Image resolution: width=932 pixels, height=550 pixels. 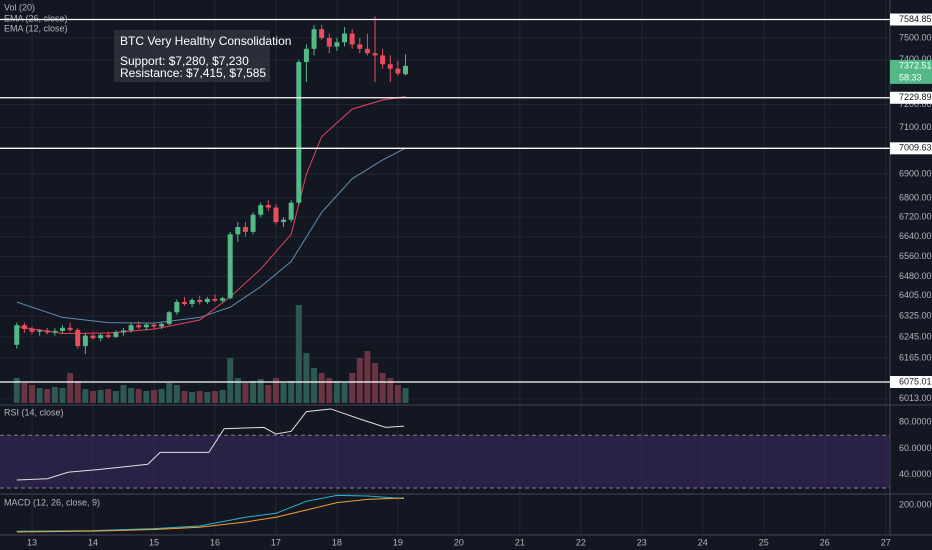 What do you see at coordinates (32, 542) in the screenshot?
I see `x-tick-label: 13` at bounding box center [32, 542].